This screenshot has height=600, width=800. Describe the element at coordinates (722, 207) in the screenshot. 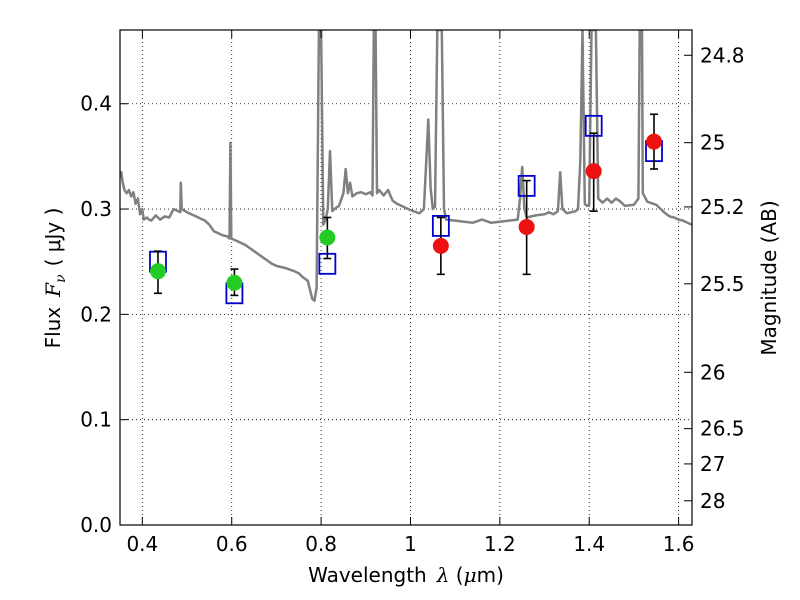

I see `y2-tick-label: 25.2` at that location.